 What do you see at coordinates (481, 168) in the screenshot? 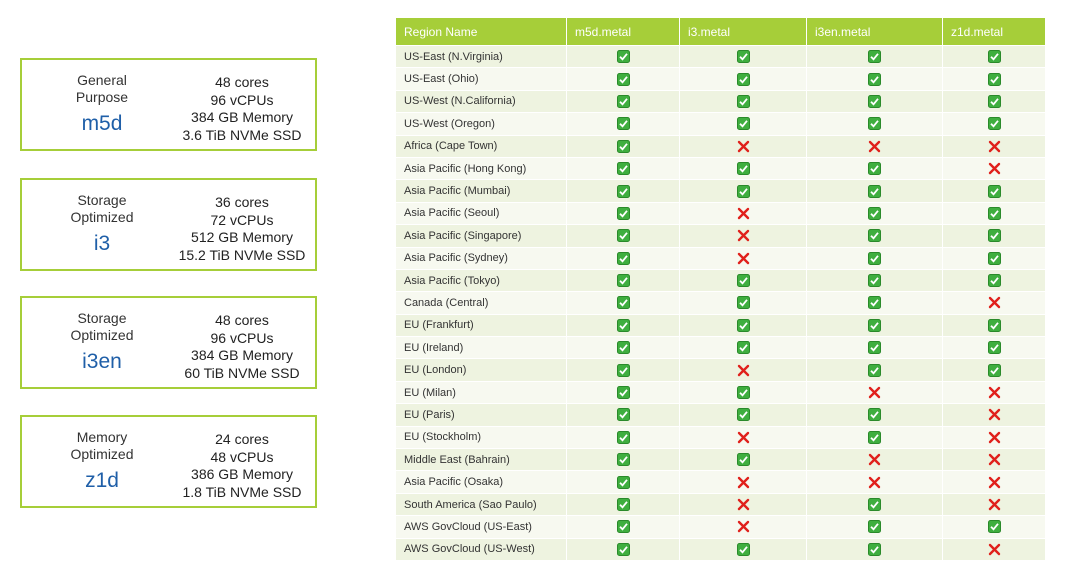
I see `region-name: Asia Pacific (Hong Kong)` at bounding box center [481, 168].